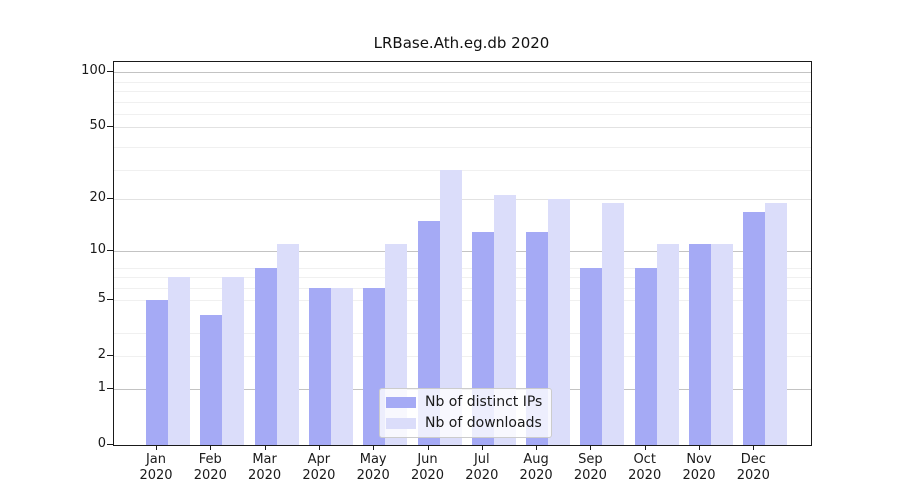 The height and width of the screenshot is (500, 900). Describe the element at coordinates (699, 447) in the screenshot. I see `x-tick-mark-nov` at that location.